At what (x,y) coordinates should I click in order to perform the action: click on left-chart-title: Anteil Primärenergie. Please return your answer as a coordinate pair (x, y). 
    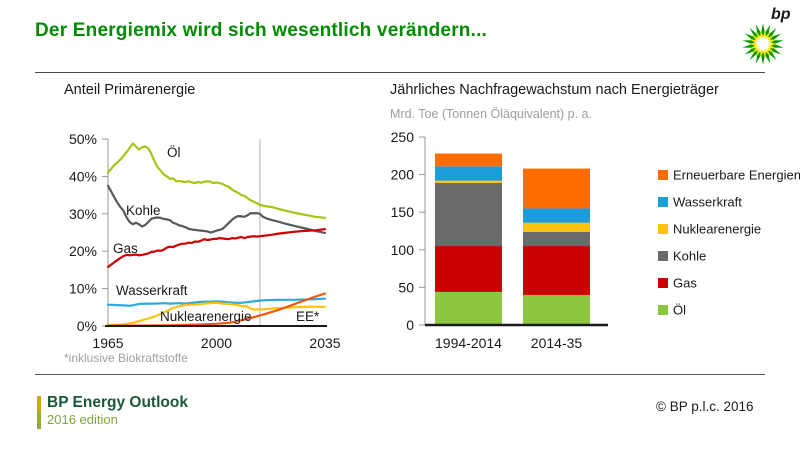
    Looking at the image, I should click on (130, 90).